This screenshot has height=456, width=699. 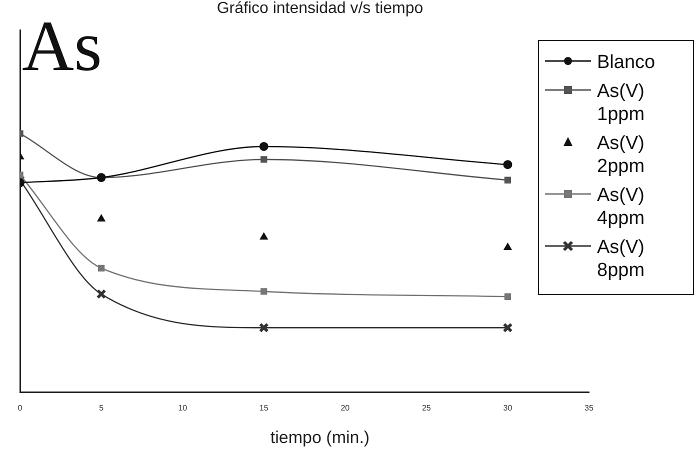 I want to click on text: As, so click(x=62, y=46).